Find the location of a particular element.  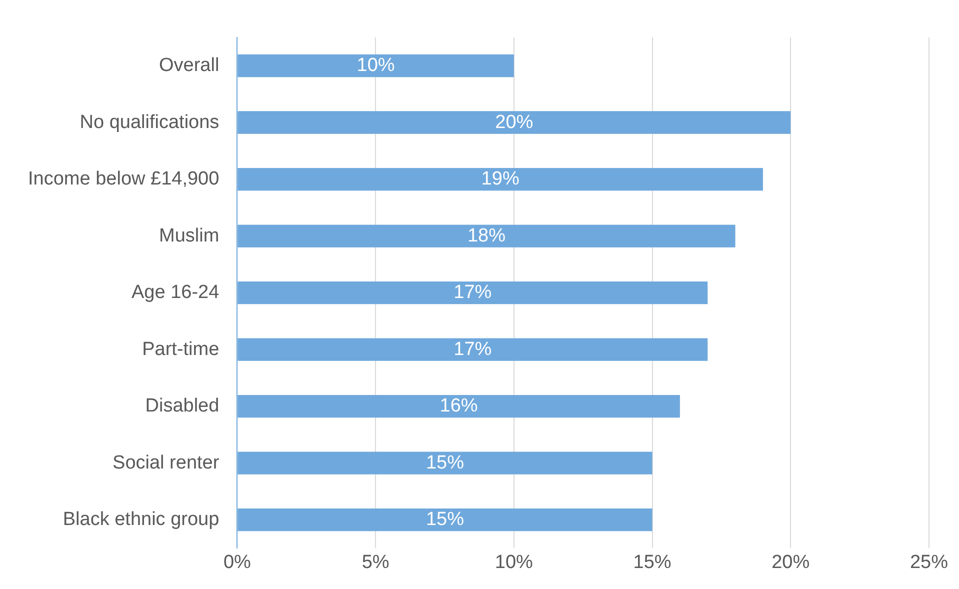

x-tick-label: 0% is located at coordinates (237, 562).